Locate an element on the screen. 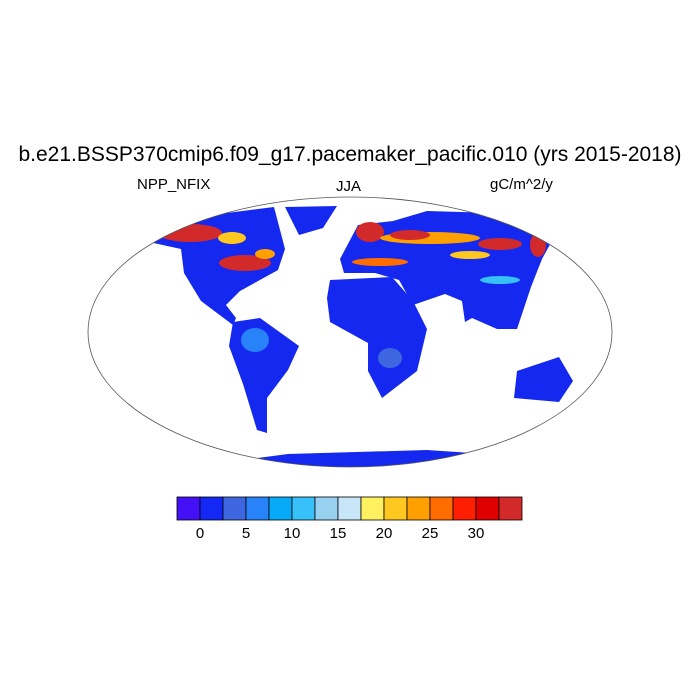  colorbar-tick-label: 15 is located at coordinates (338, 533).